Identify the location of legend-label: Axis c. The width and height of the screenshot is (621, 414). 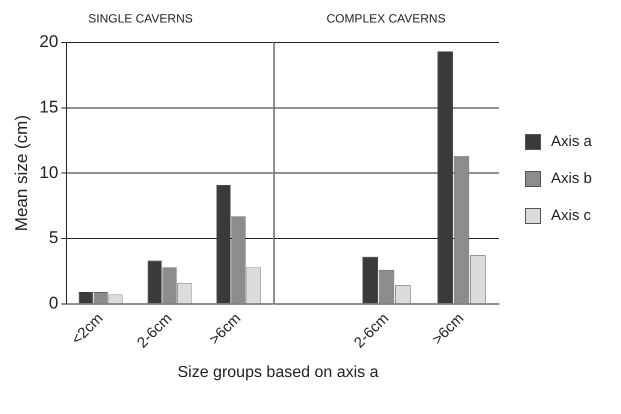
(571, 215).